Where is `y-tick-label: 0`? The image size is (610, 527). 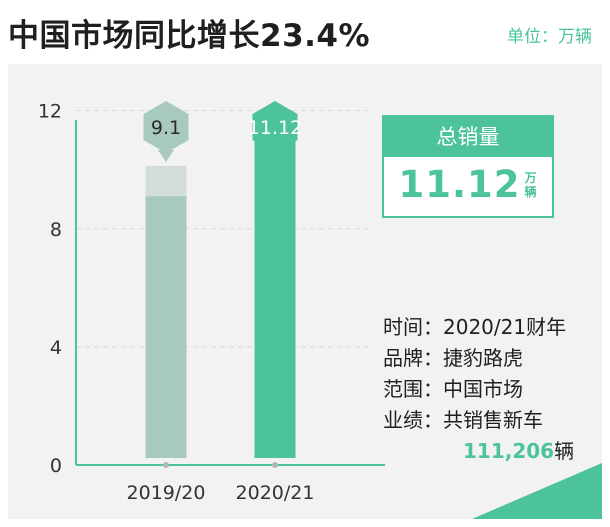
y-tick-label: 0 is located at coordinates (56, 466).